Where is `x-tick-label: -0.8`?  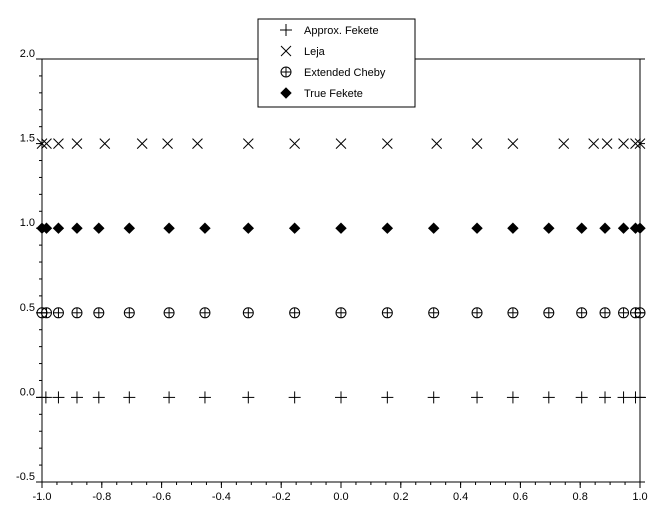 x-tick-label: -0.8 is located at coordinates (101, 497).